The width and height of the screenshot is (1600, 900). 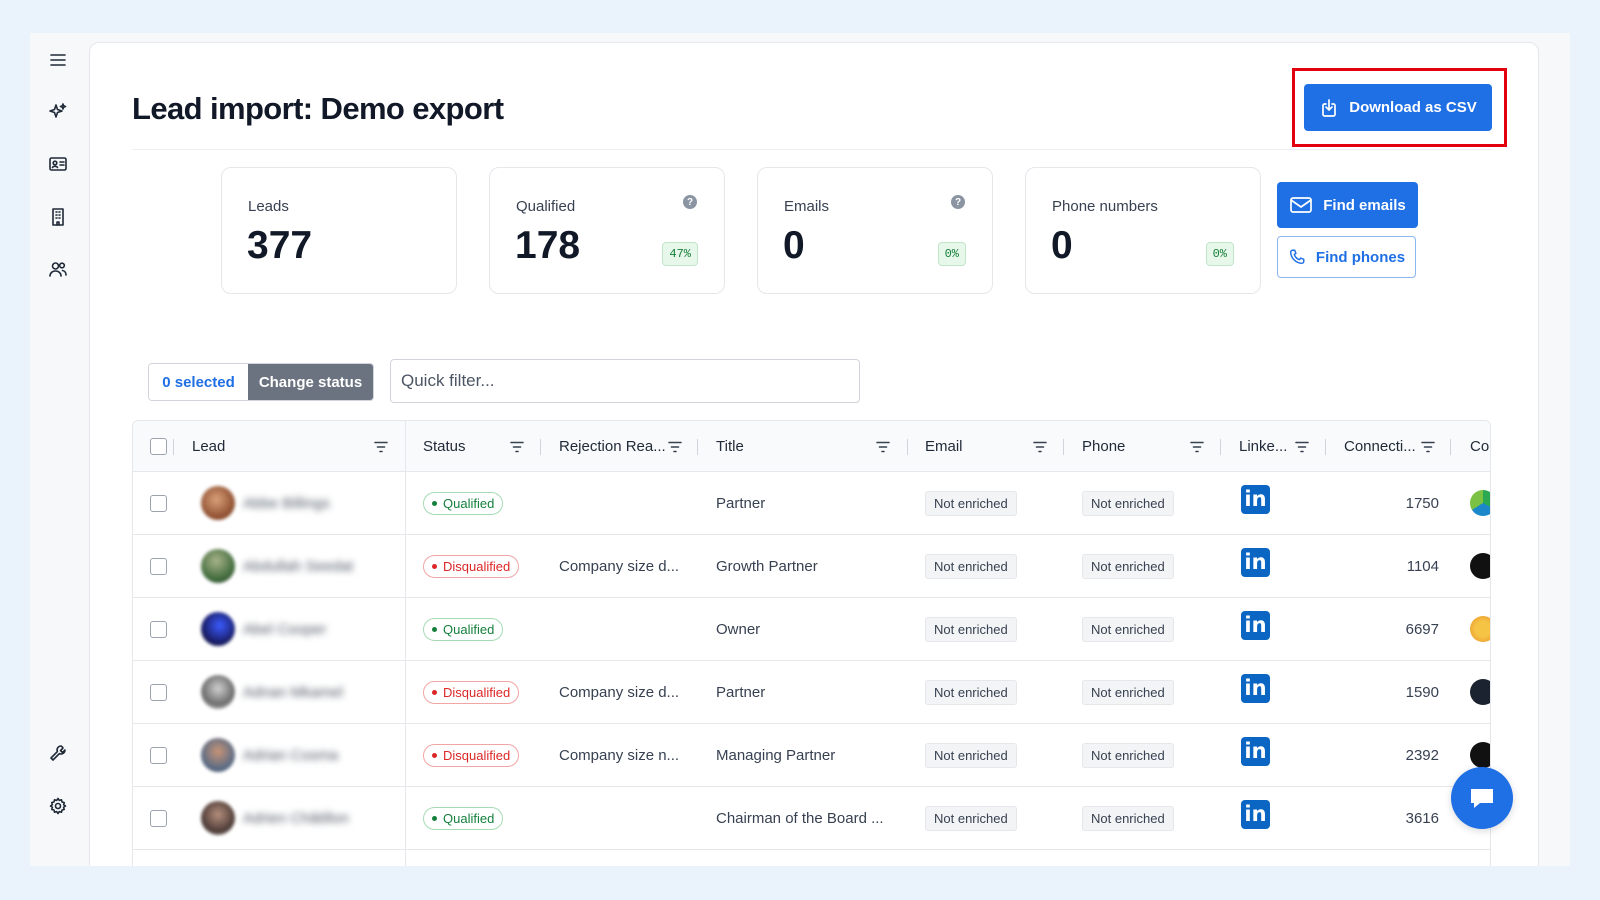 I want to click on users-icon, so click(x=58, y=269).